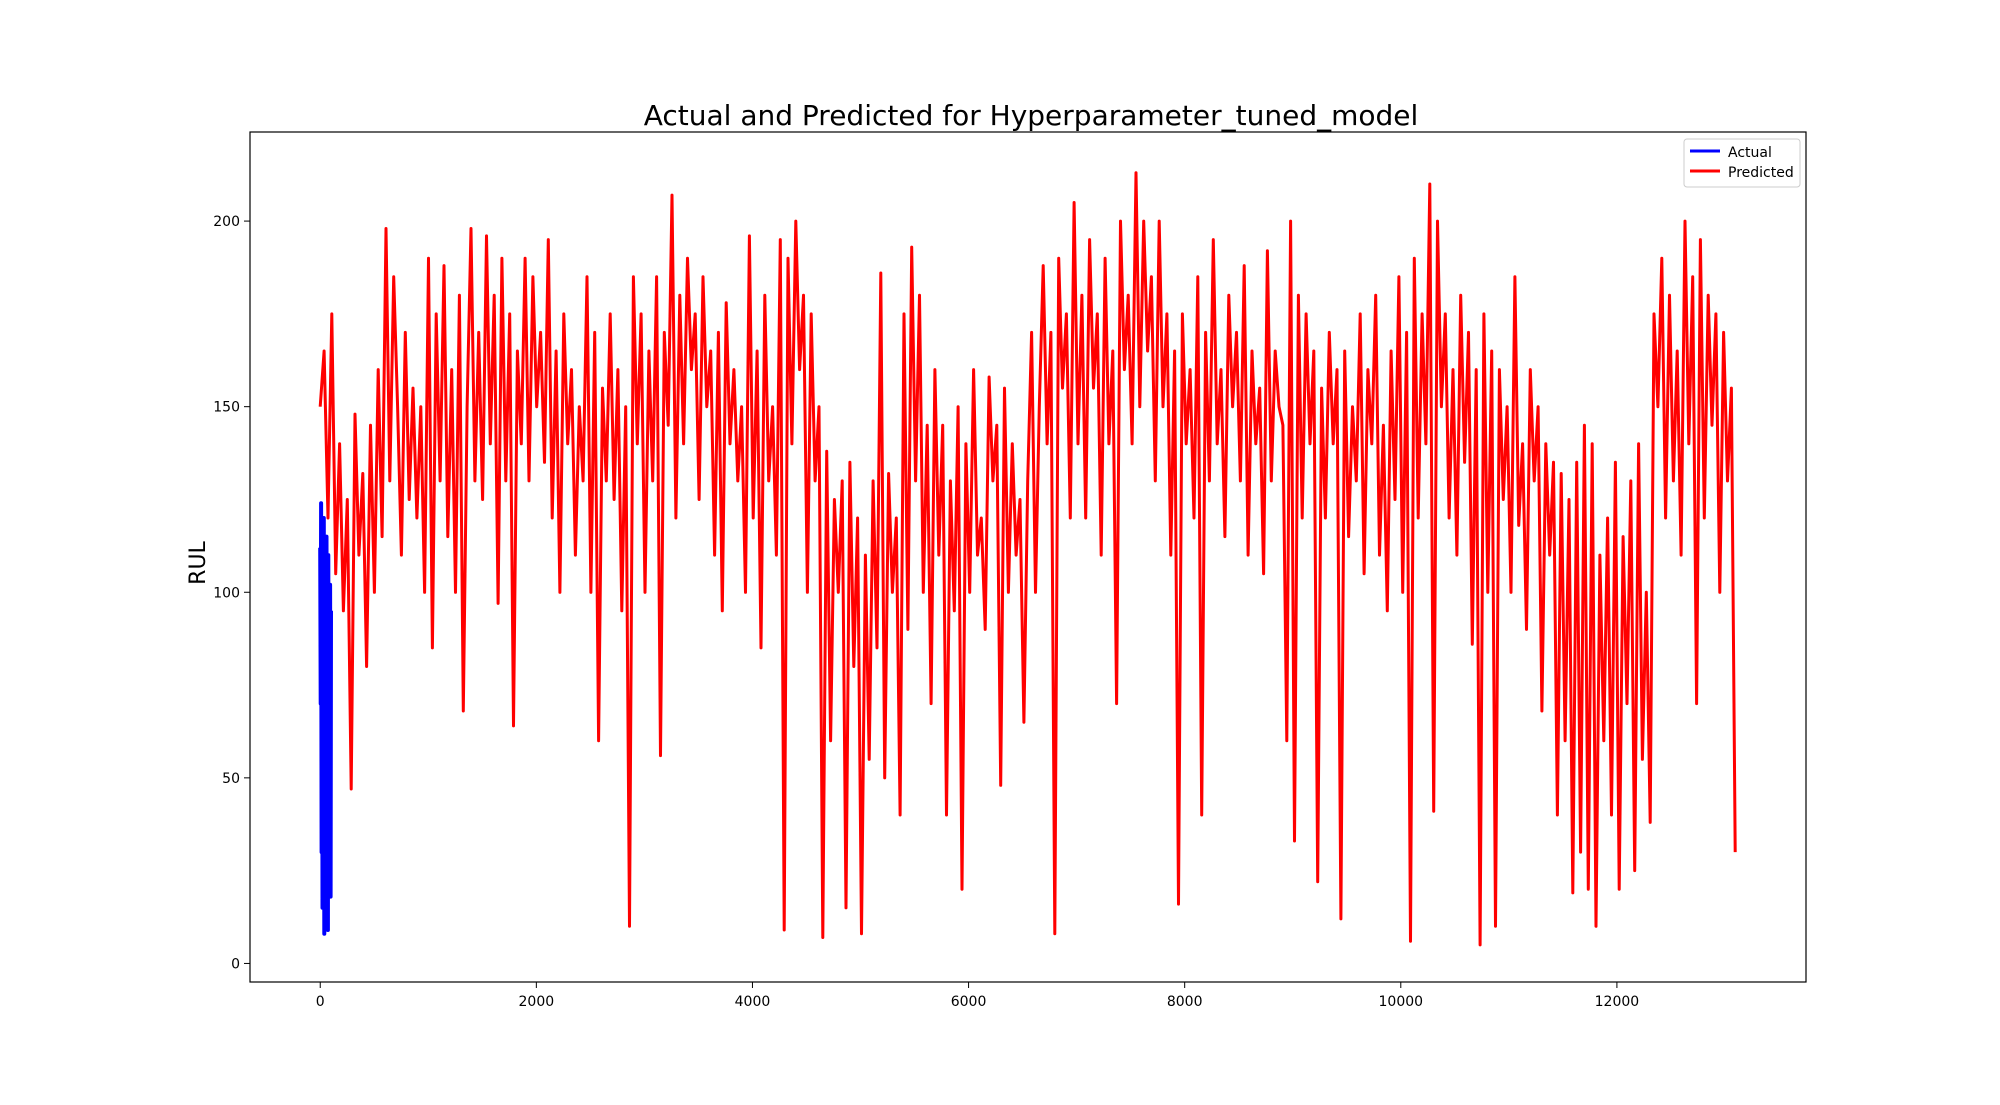 This screenshot has width=2000, height=1105. I want to click on y-tick-label: 100, so click(226, 593).